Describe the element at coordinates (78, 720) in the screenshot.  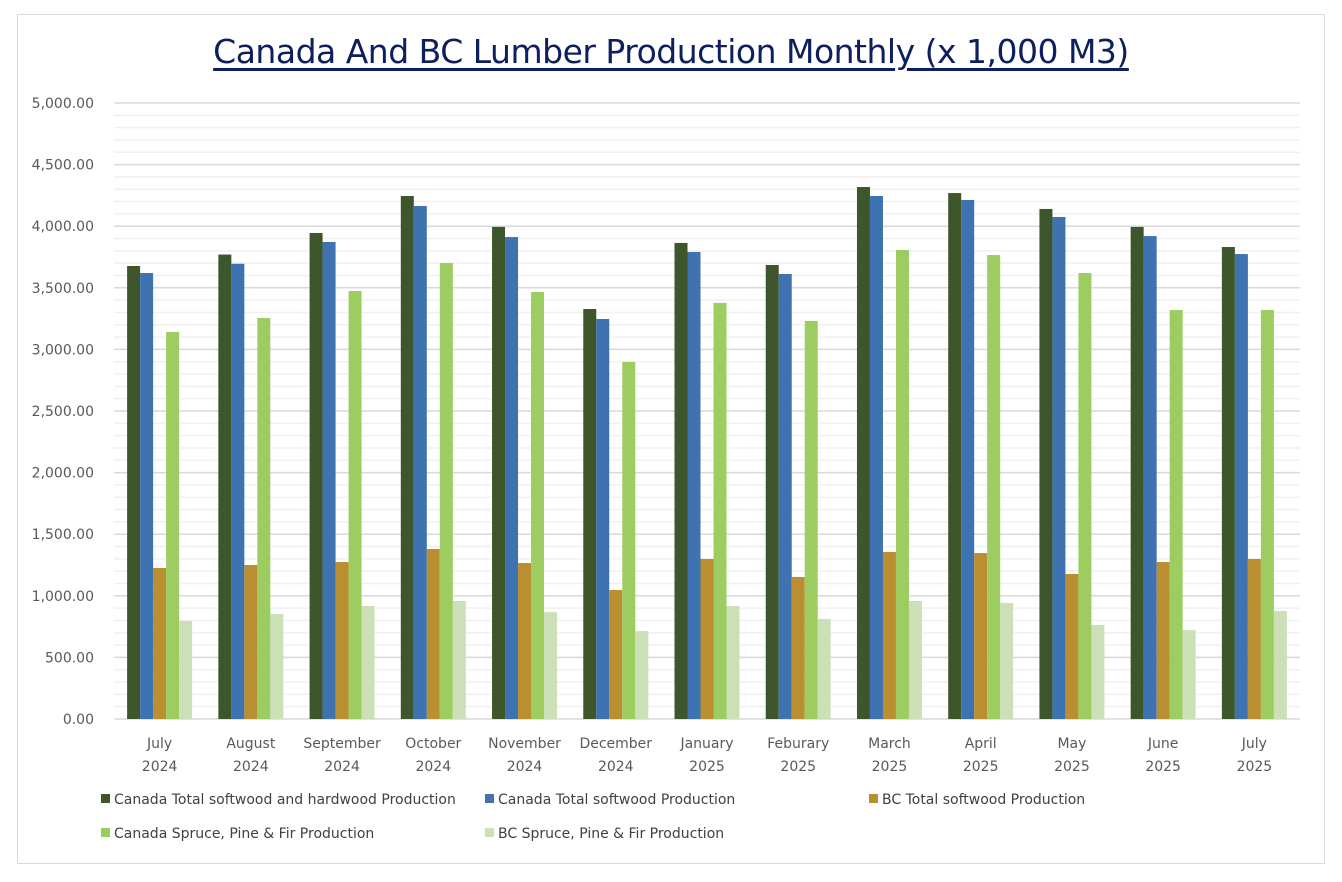
I see `y-tick-label: 0.00` at that location.